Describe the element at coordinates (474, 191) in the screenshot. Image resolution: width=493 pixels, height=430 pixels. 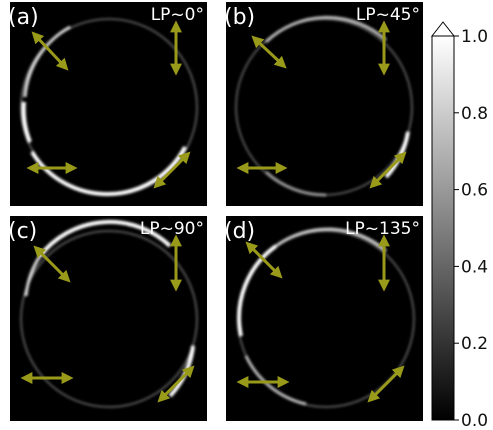
I see `colorbar-tick-label: 0.6` at that location.